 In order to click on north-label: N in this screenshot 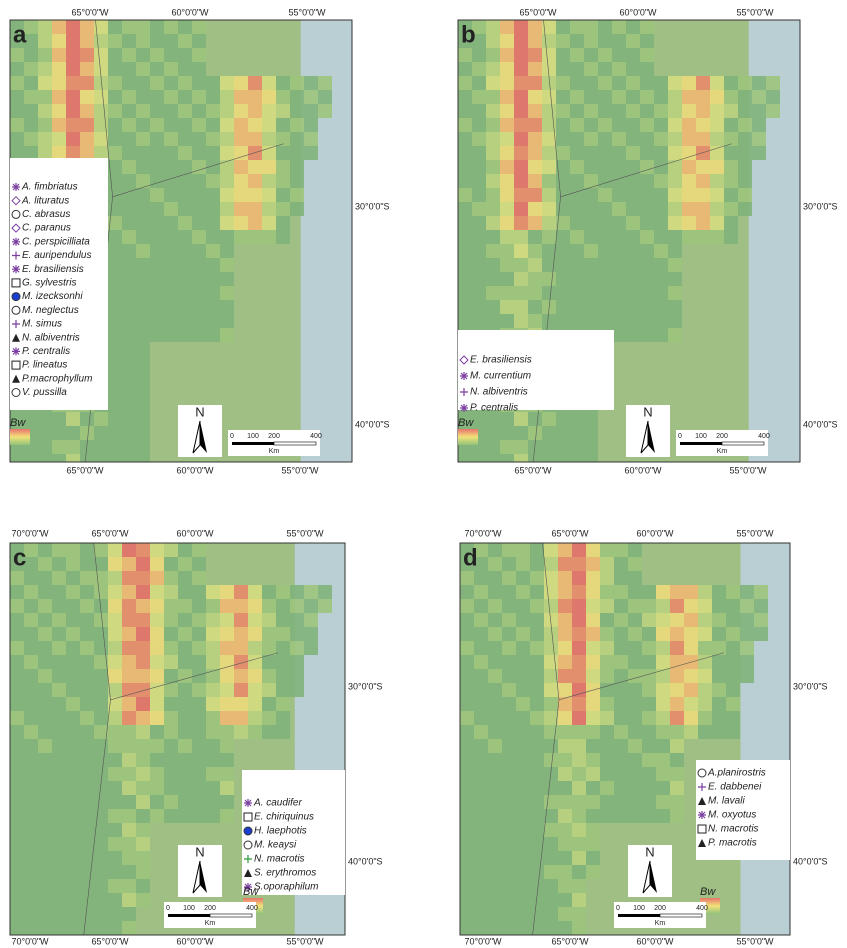, I will do `click(199, 851)`.